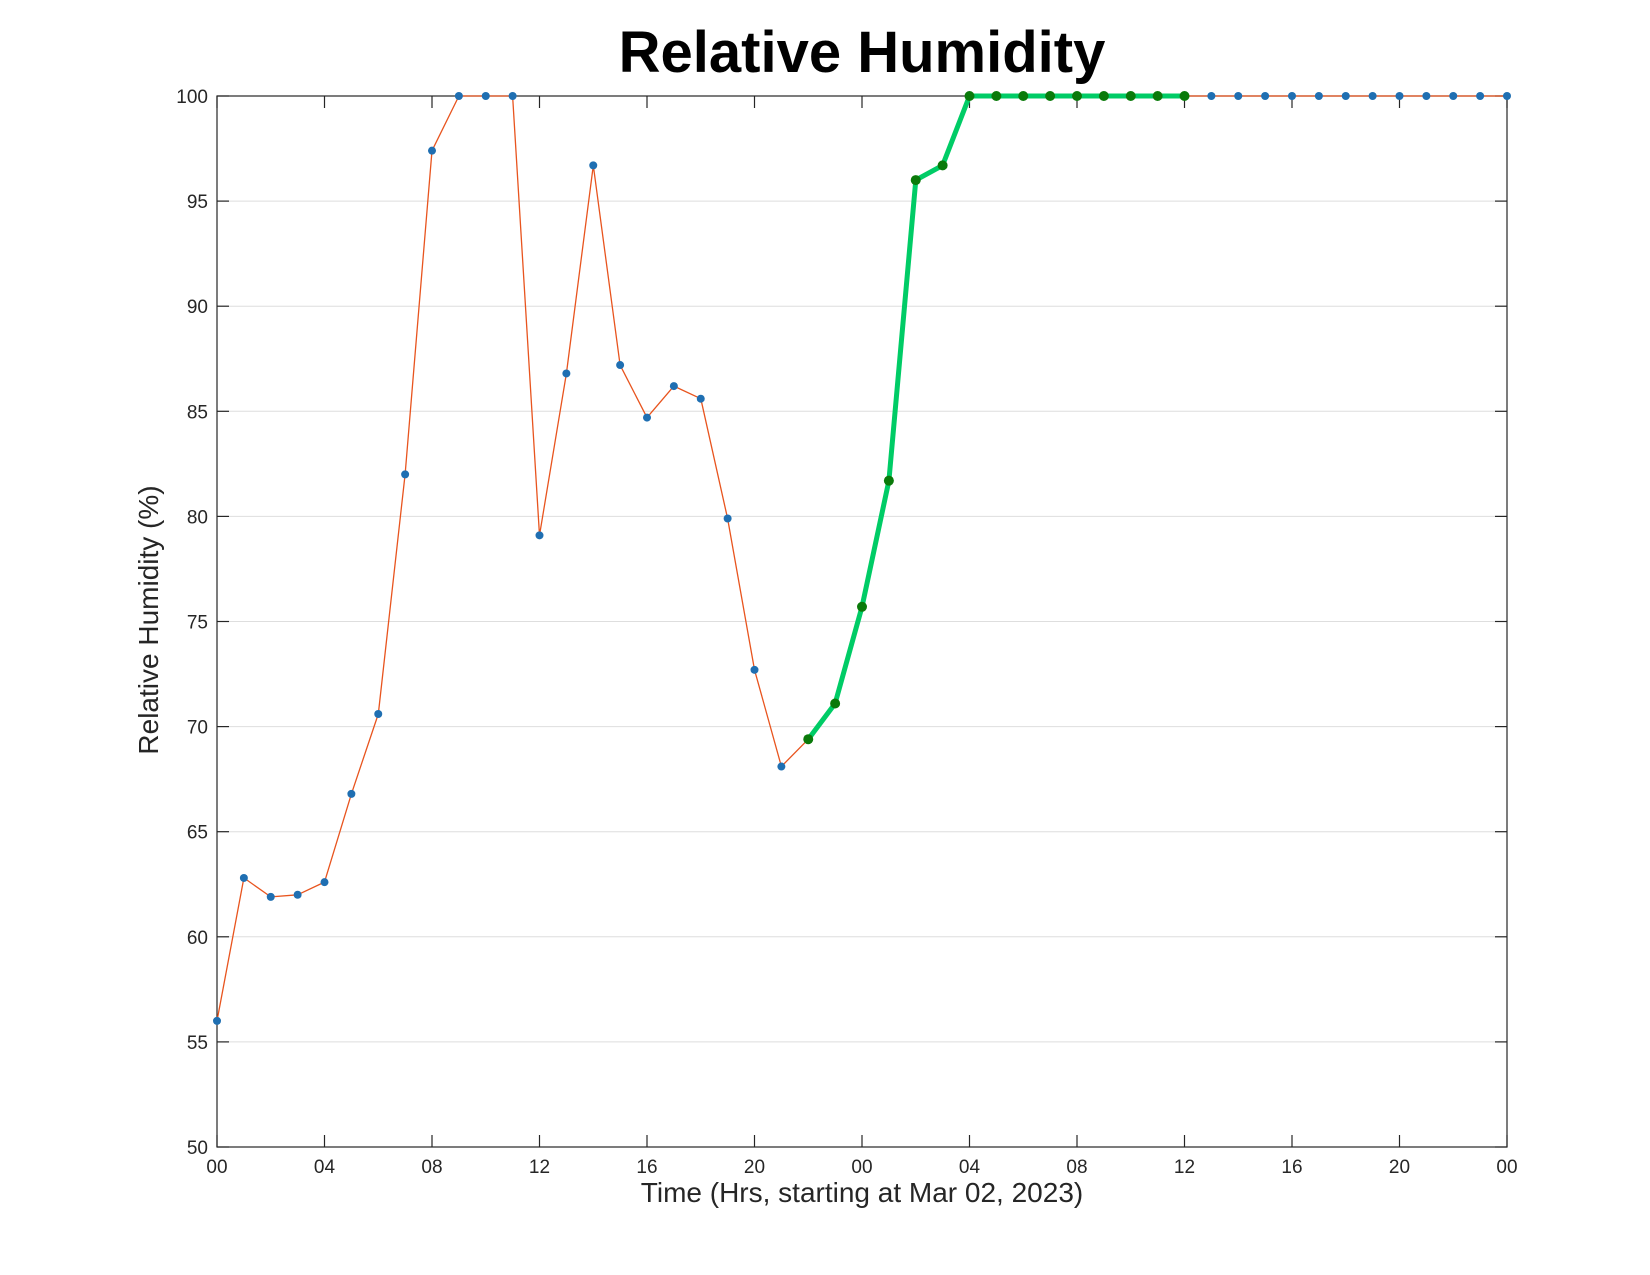  What do you see at coordinates (862, 52) in the screenshot?
I see `chart-title: Relative Humidity` at bounding box center [862, 52].